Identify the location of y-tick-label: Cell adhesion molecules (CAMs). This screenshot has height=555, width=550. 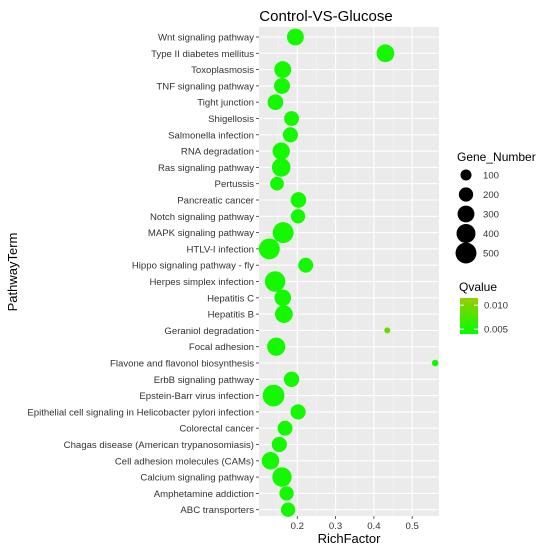
(184, 461).